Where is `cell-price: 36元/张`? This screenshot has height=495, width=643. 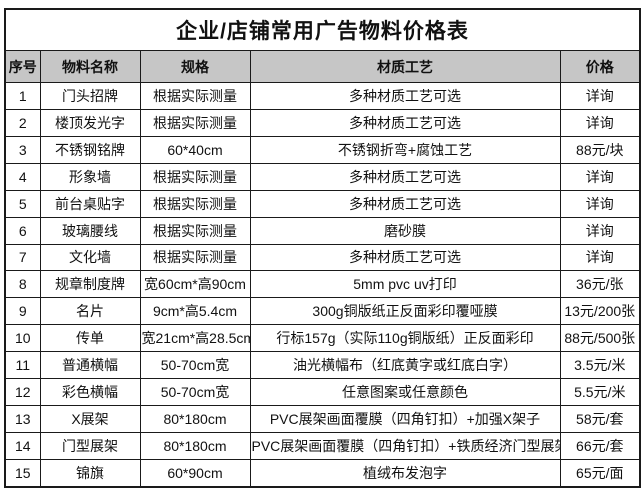 cell-price: 36元/张 is located at coordinates (600, 284).